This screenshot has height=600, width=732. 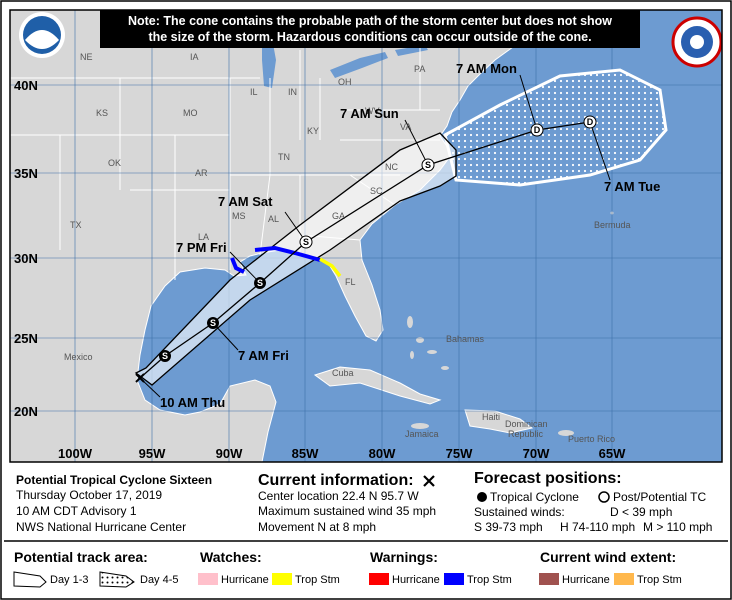 What do you see at coordinates (338, 496) in the screenshot?
I see `current-info: Center location 22.4 N 95.7 W` at bounding box center [338, 496].